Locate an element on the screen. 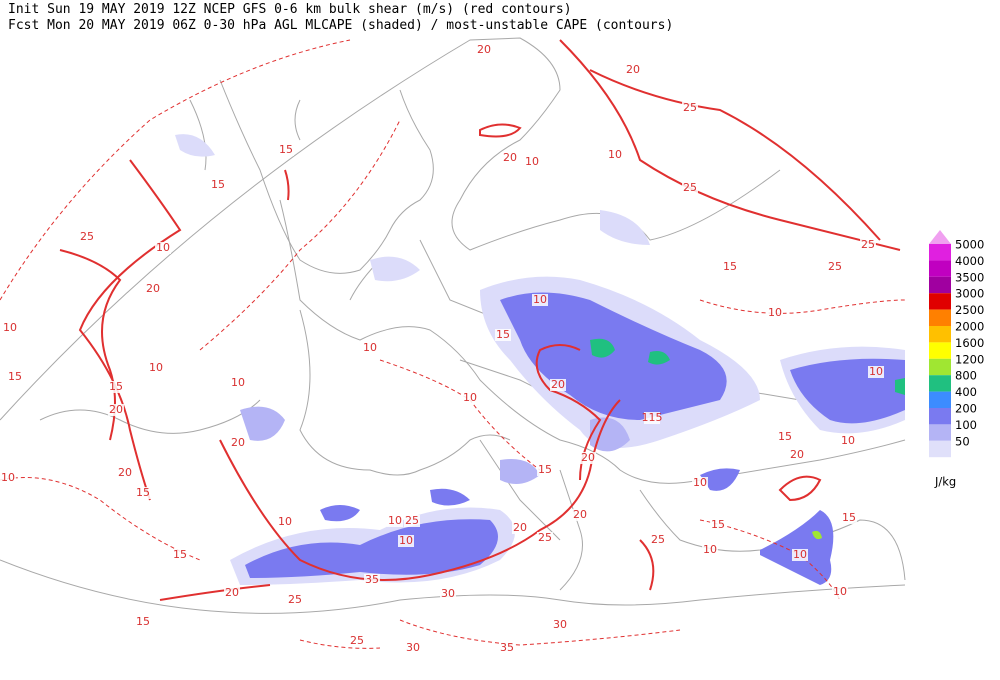 This screenshot has width=1000, height=680. legend-unit: J/kg is located at coordinates (945, 482).